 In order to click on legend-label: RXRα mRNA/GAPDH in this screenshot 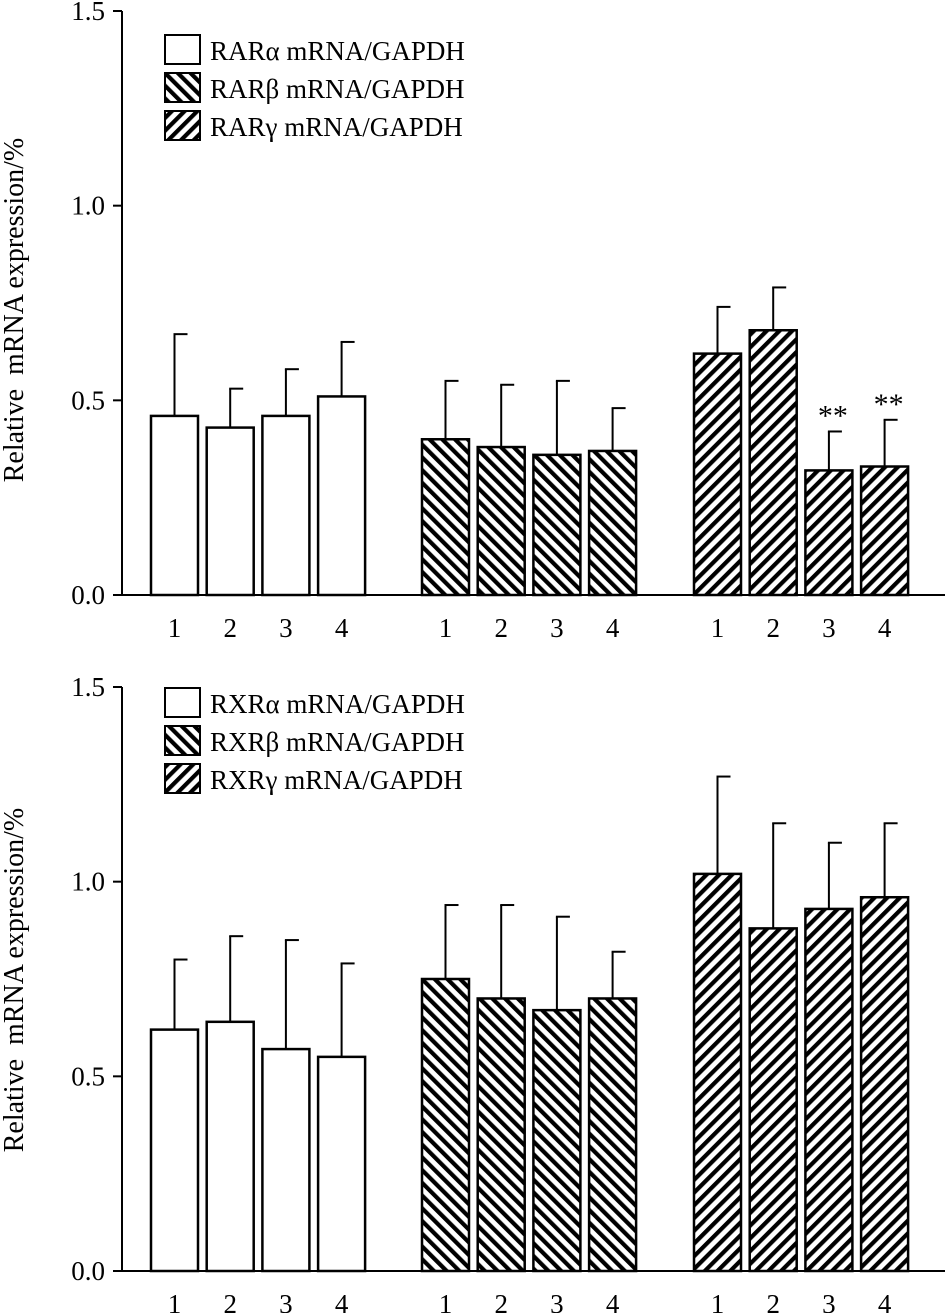, I will do `click(337, 704)`.